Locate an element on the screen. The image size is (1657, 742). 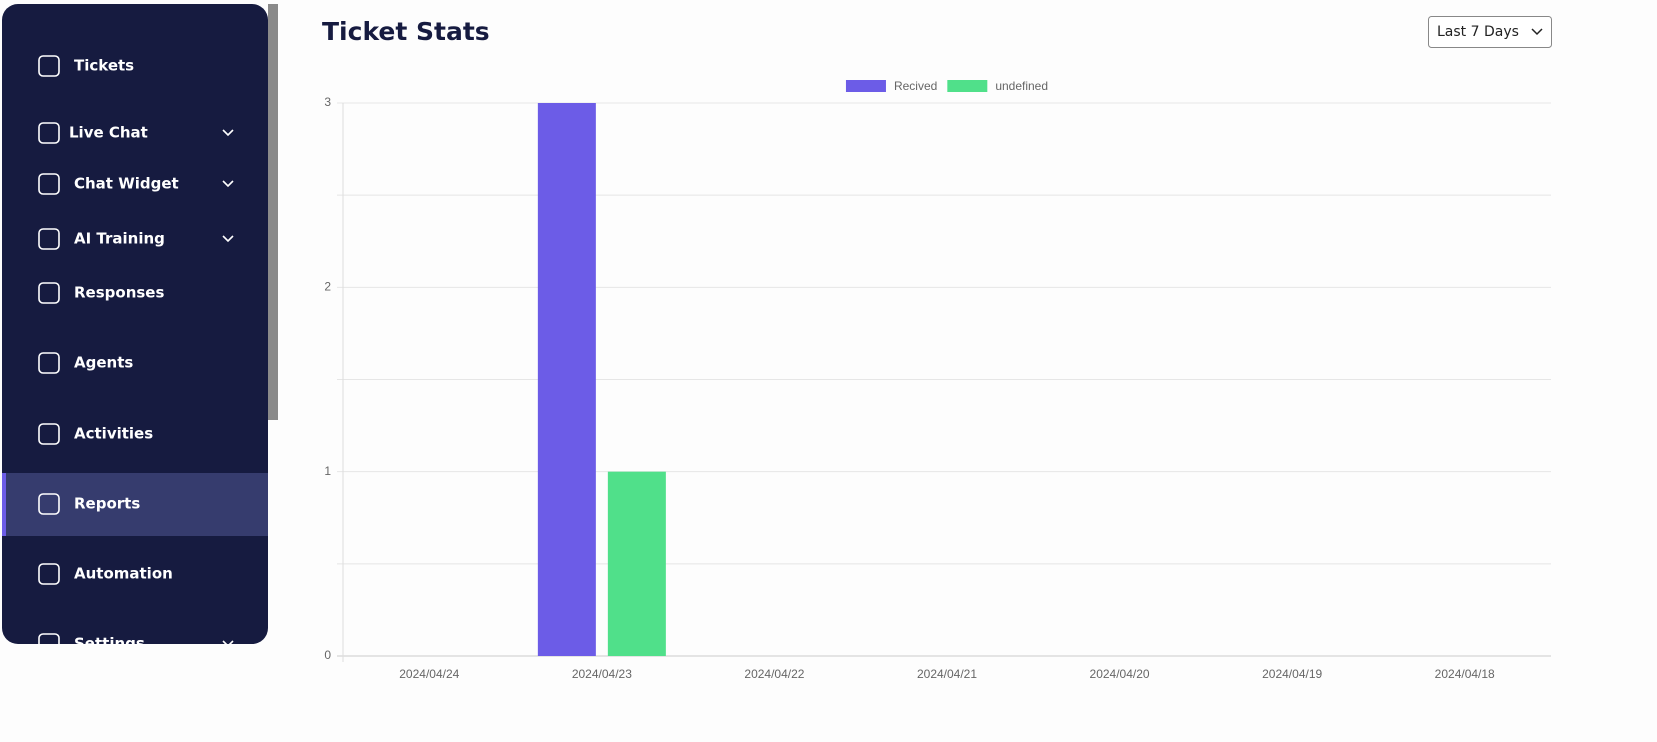
nav-item: Responses is located at coordinates (119, 293).